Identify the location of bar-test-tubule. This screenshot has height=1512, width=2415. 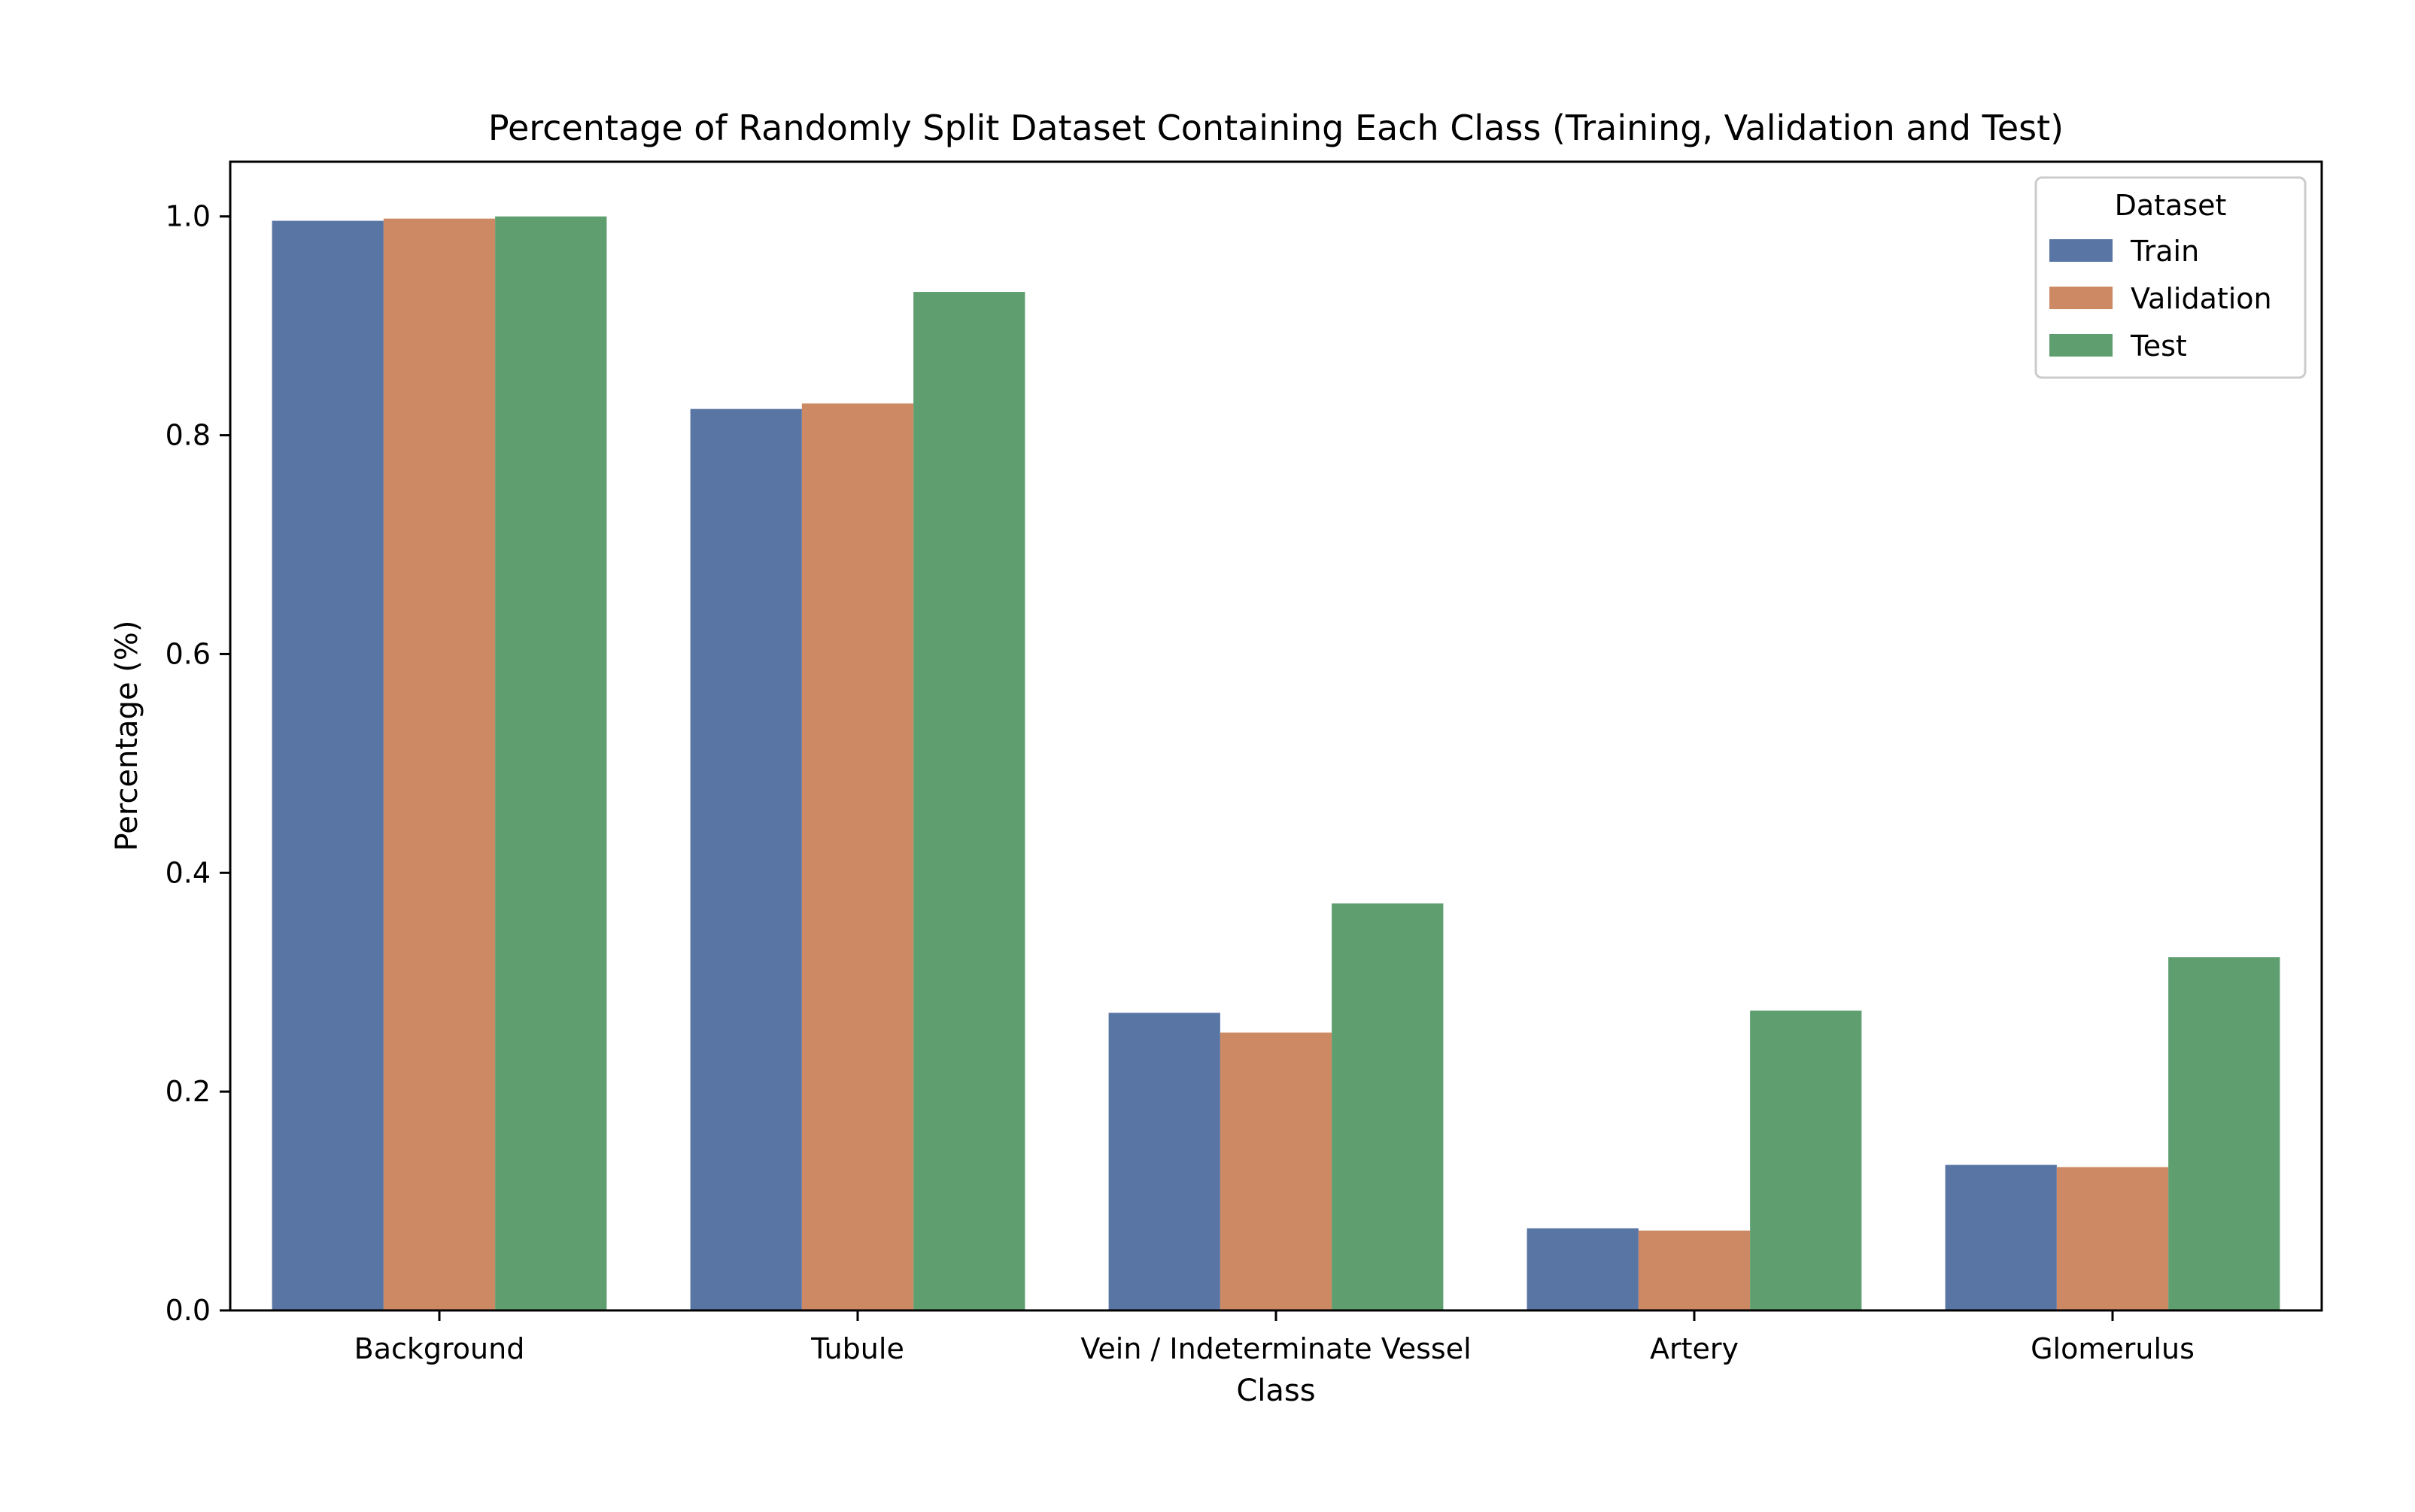
(969, 801).